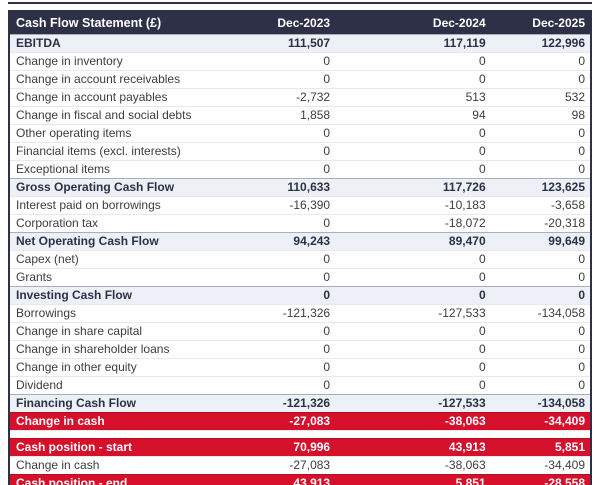  Describe the element at coordinates (129, 447) in the screenshot. I see `row-label: Cash position - start` at that location.